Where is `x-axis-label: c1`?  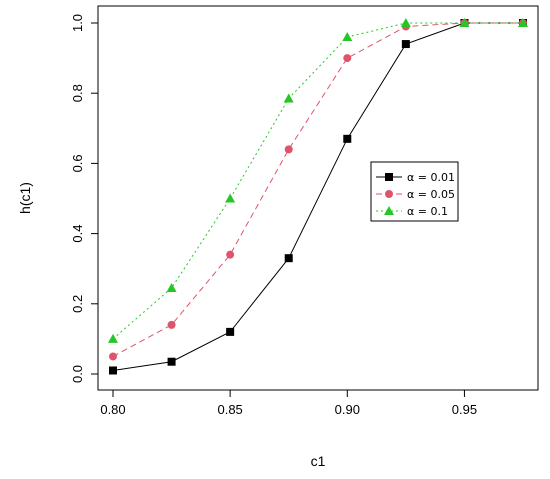
x-axis-label: c1 is located at coordinates (318, 461).